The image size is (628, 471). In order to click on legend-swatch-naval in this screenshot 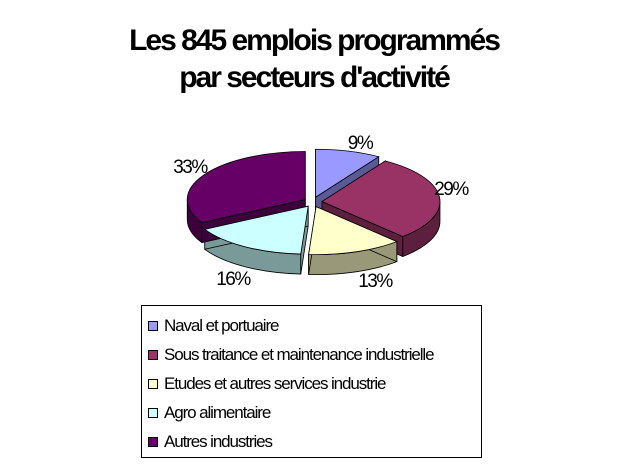, I will do `click(153, 326)`.